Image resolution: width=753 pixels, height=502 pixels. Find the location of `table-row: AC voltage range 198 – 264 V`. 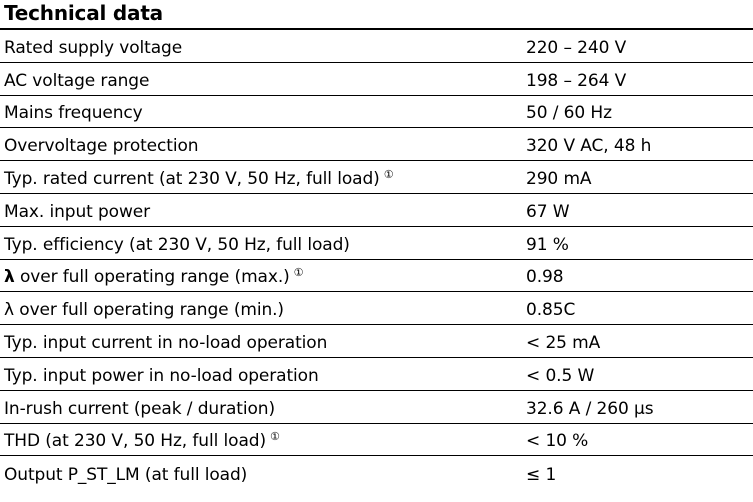

table-row: AC voltage range 198 – 264 V is located at coordinates (376, 79).